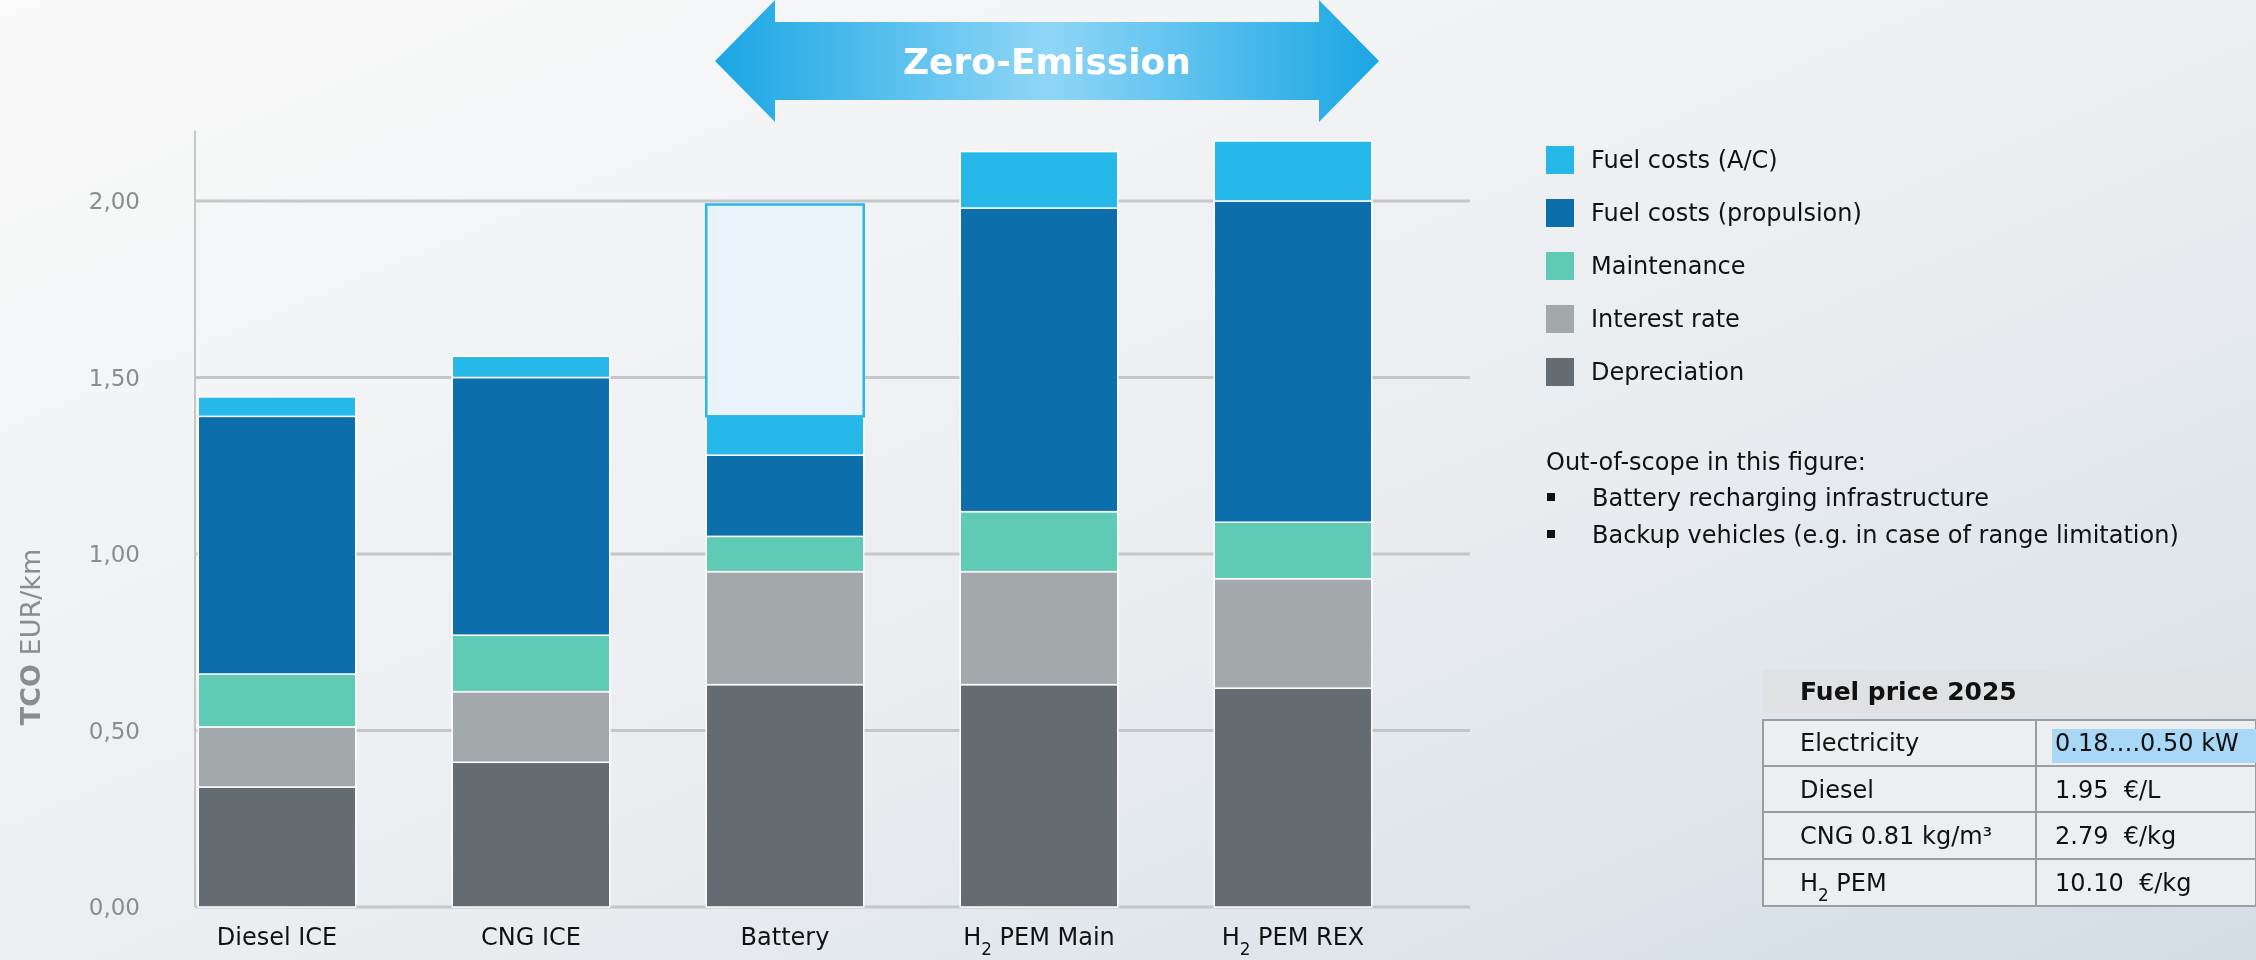 The height and width of the screenshot is (960, 2256). Describe the element at coordinates (114, 554) in the screenshot. I see `y-tick-label: 1,00` at that location.